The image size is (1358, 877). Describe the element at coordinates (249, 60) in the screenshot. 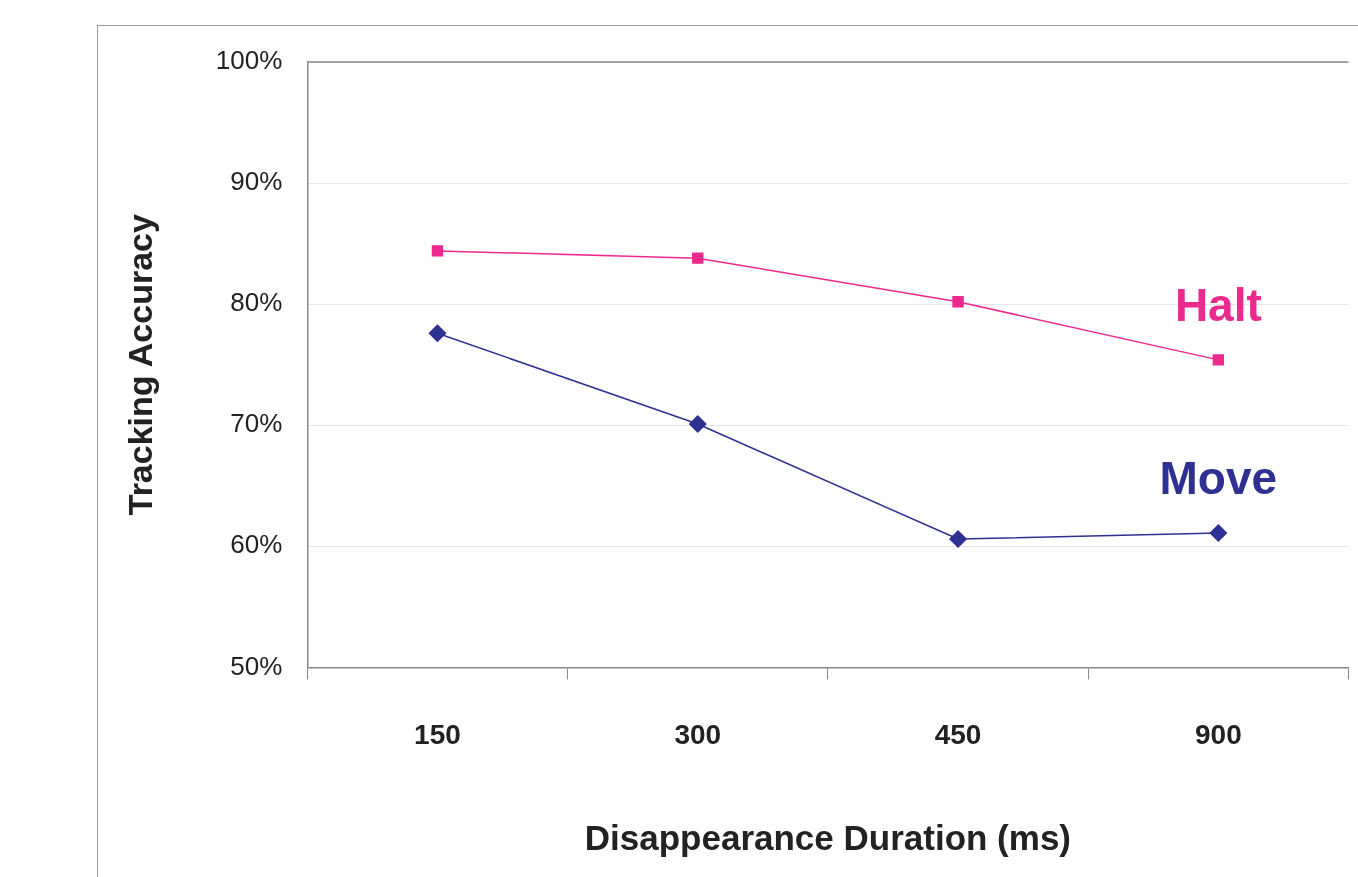

I see `y-tick-label: 100%` at that location.